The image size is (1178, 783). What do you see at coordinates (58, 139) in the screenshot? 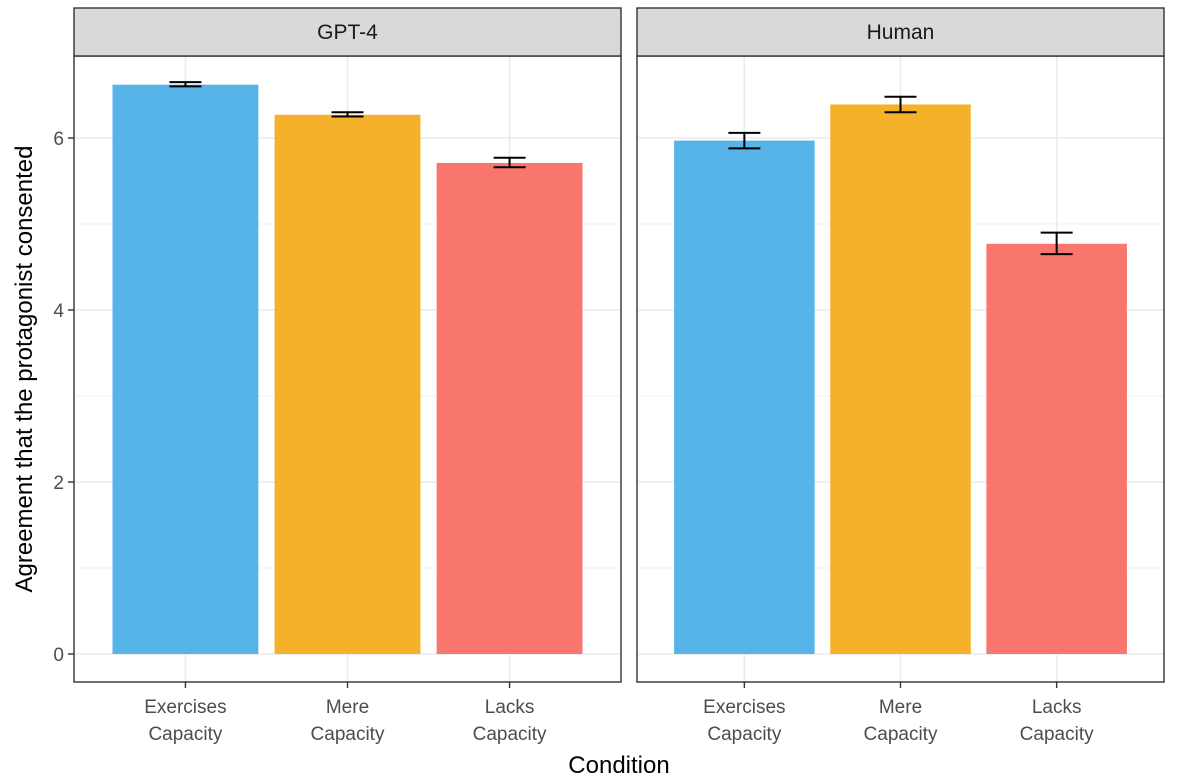
I see `y-tick-label: 6` at bounding box center [58, 139].